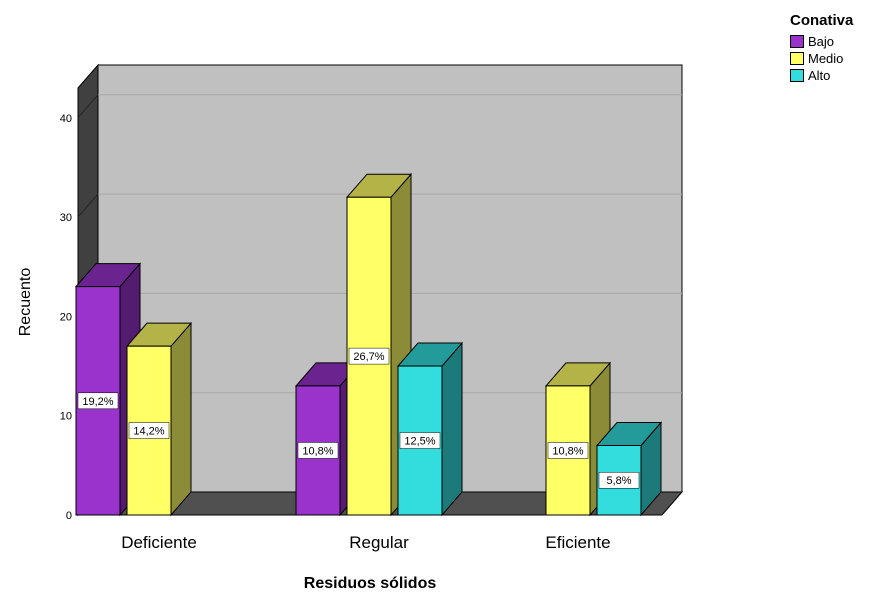 Image resolution: width=887 pixels, height=598 pixels. Describe the element at coordinates (66, 218) in the screenshot. I see `y-tick-label: 30` at that location.